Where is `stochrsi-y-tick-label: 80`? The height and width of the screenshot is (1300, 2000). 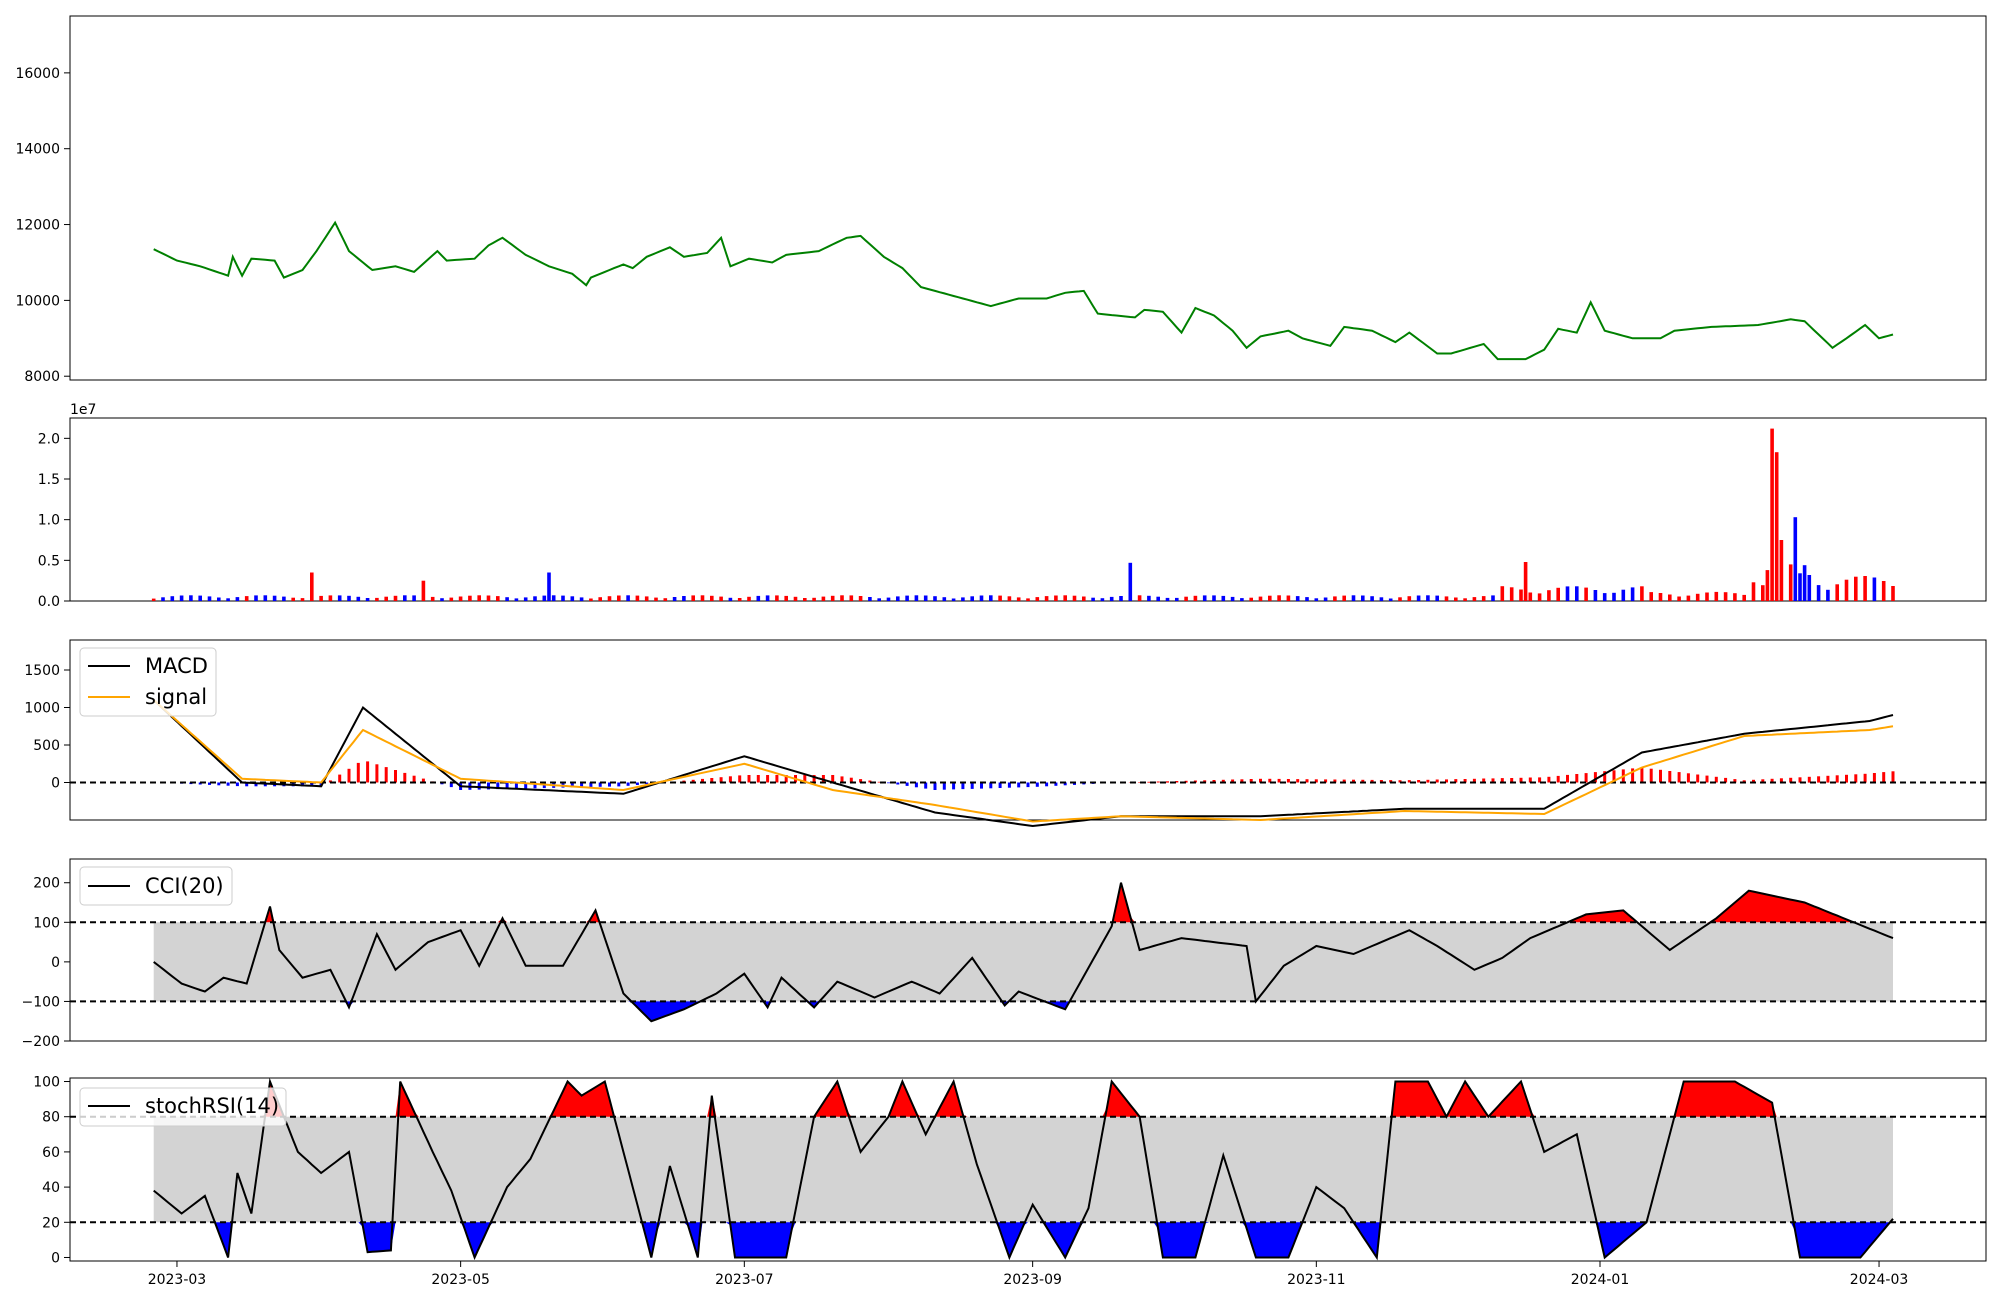
stochrsi-y-tick-label: 80 is located at coordinates (51, 1118).